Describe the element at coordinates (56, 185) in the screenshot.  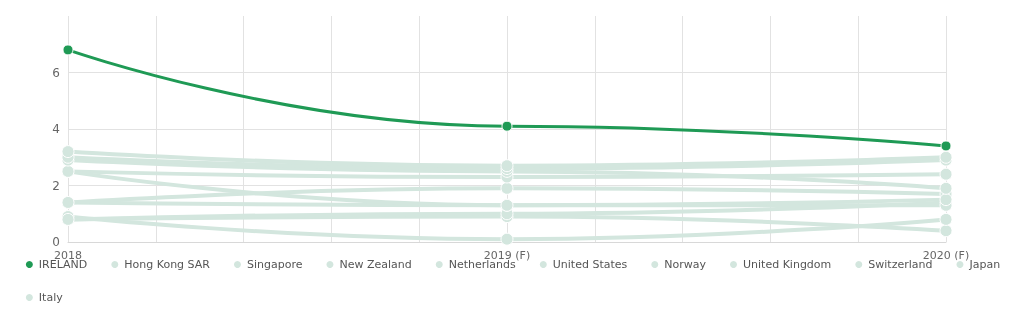
I see `y-tick-label: 2` at that location.